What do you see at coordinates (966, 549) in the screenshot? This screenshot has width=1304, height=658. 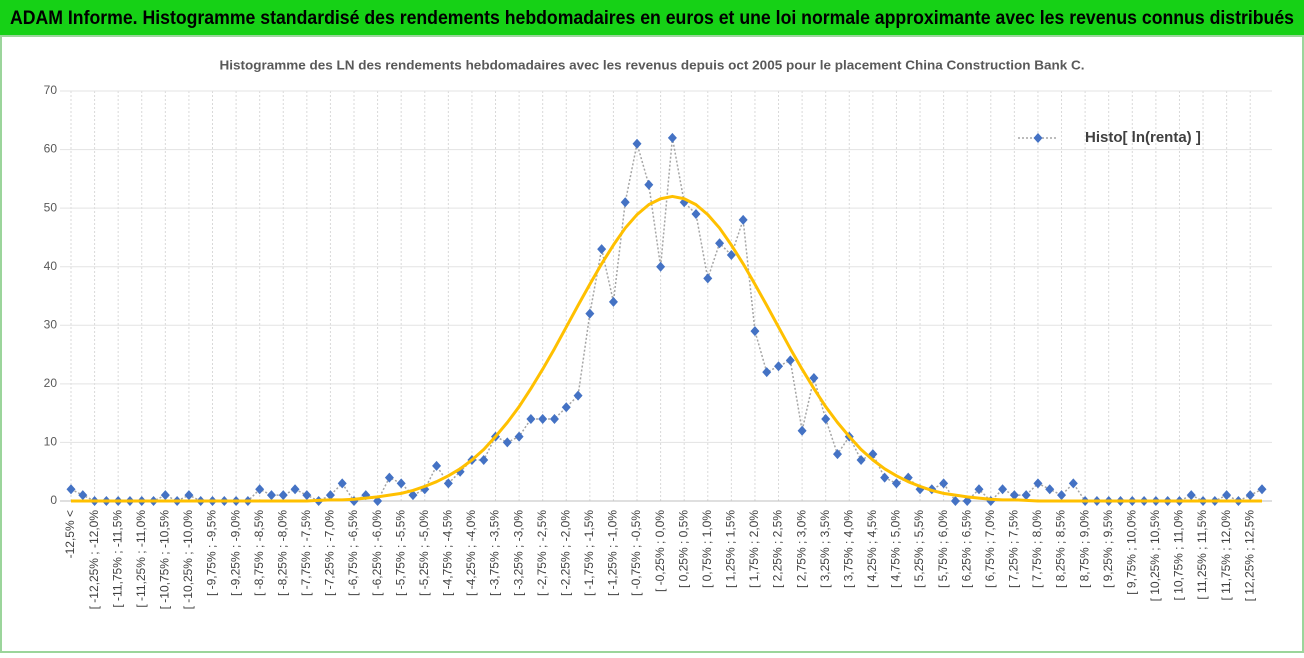 I see `x-tick-label: [ 6,25% ; 6,5%` at bounding box center [966, 549].